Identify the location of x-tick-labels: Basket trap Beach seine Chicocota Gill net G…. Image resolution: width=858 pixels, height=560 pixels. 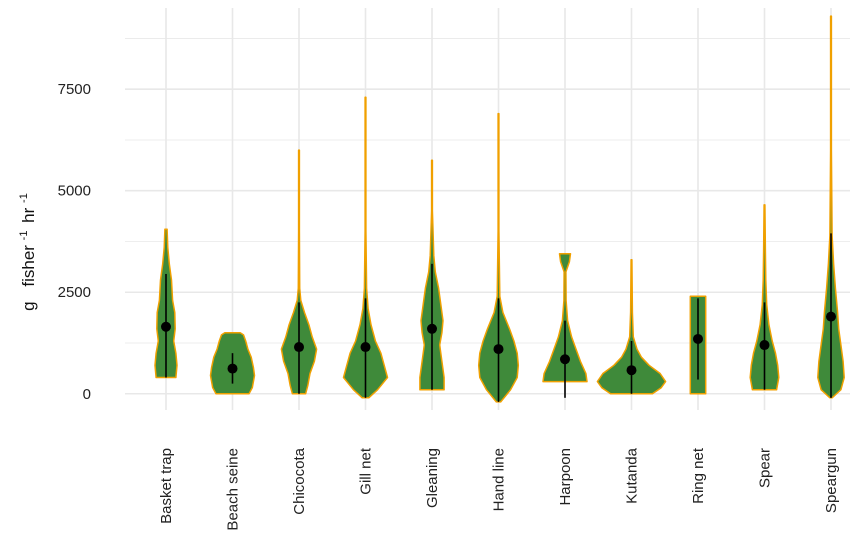
(499, 488).